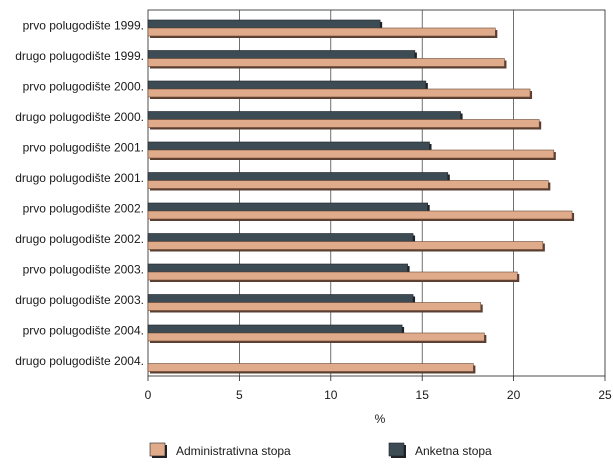 Image resolution: width=613 pixels, height=473 pixels. Describe the element at coordinates (605, 395) in the screenshot. I see `x-tick-label: 25` at that location.